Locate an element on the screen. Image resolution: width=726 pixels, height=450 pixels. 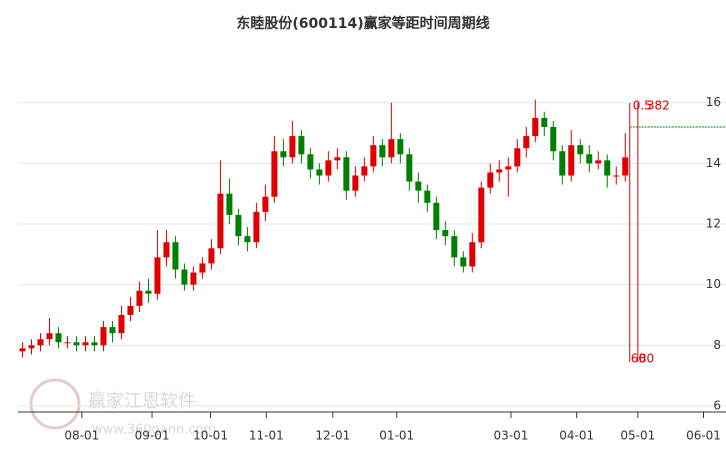
y-tick-label: 12 is located at coordinates (713, 224).